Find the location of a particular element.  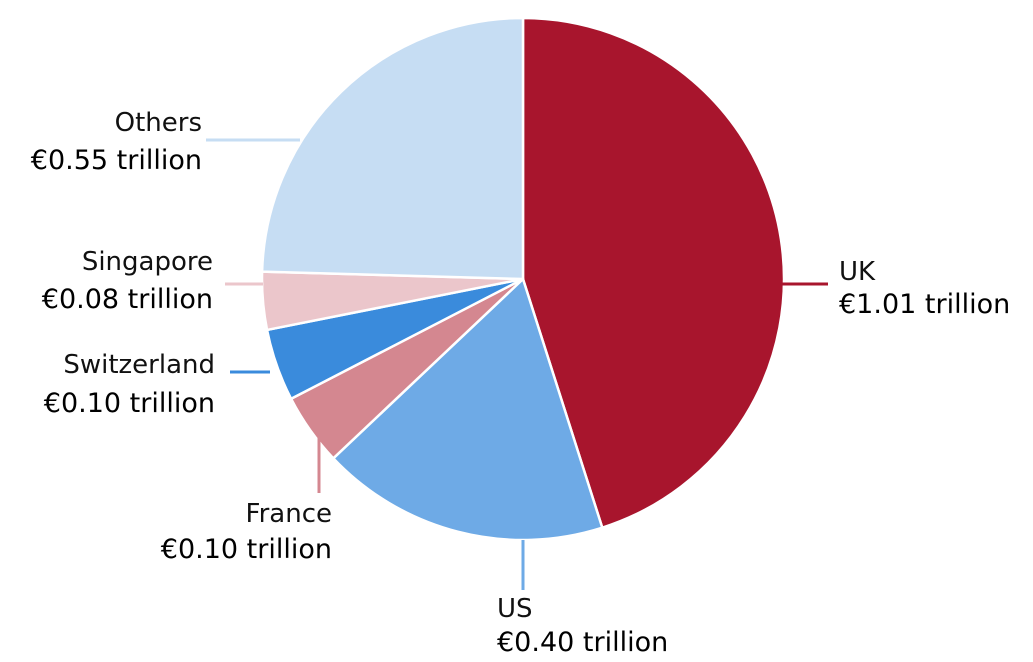

slice-name-switzerland: Switzerland is located at coordinates (139, 365).